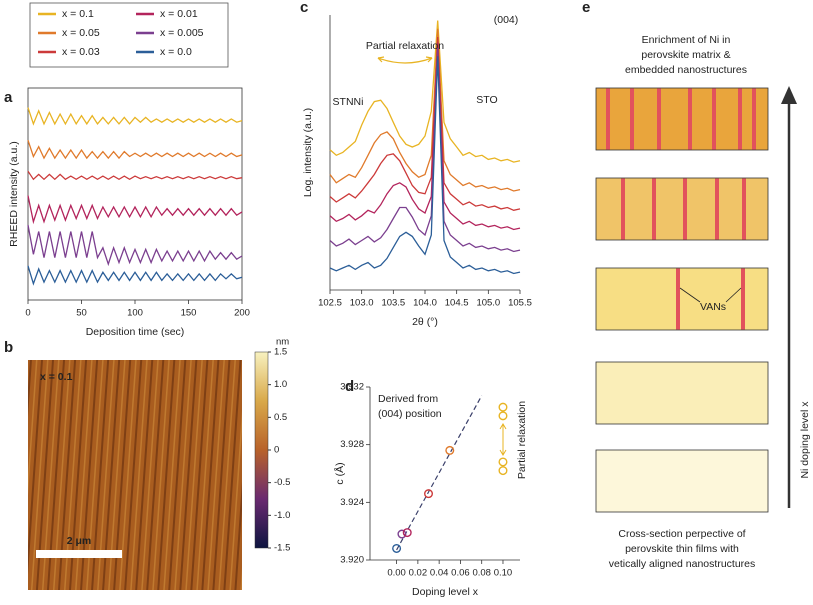 This screenshot has width=813, height=605. I want to click on annotation: (004) position, so click(410, 414).